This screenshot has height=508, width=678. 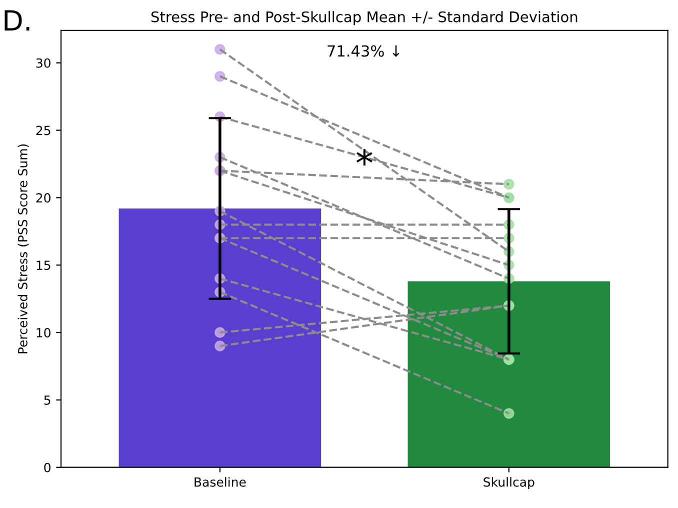 What do you see at coordinates (43, 131) in the screenshot?
I see `y-tick-label: 25` at bounding box center [43, 131].